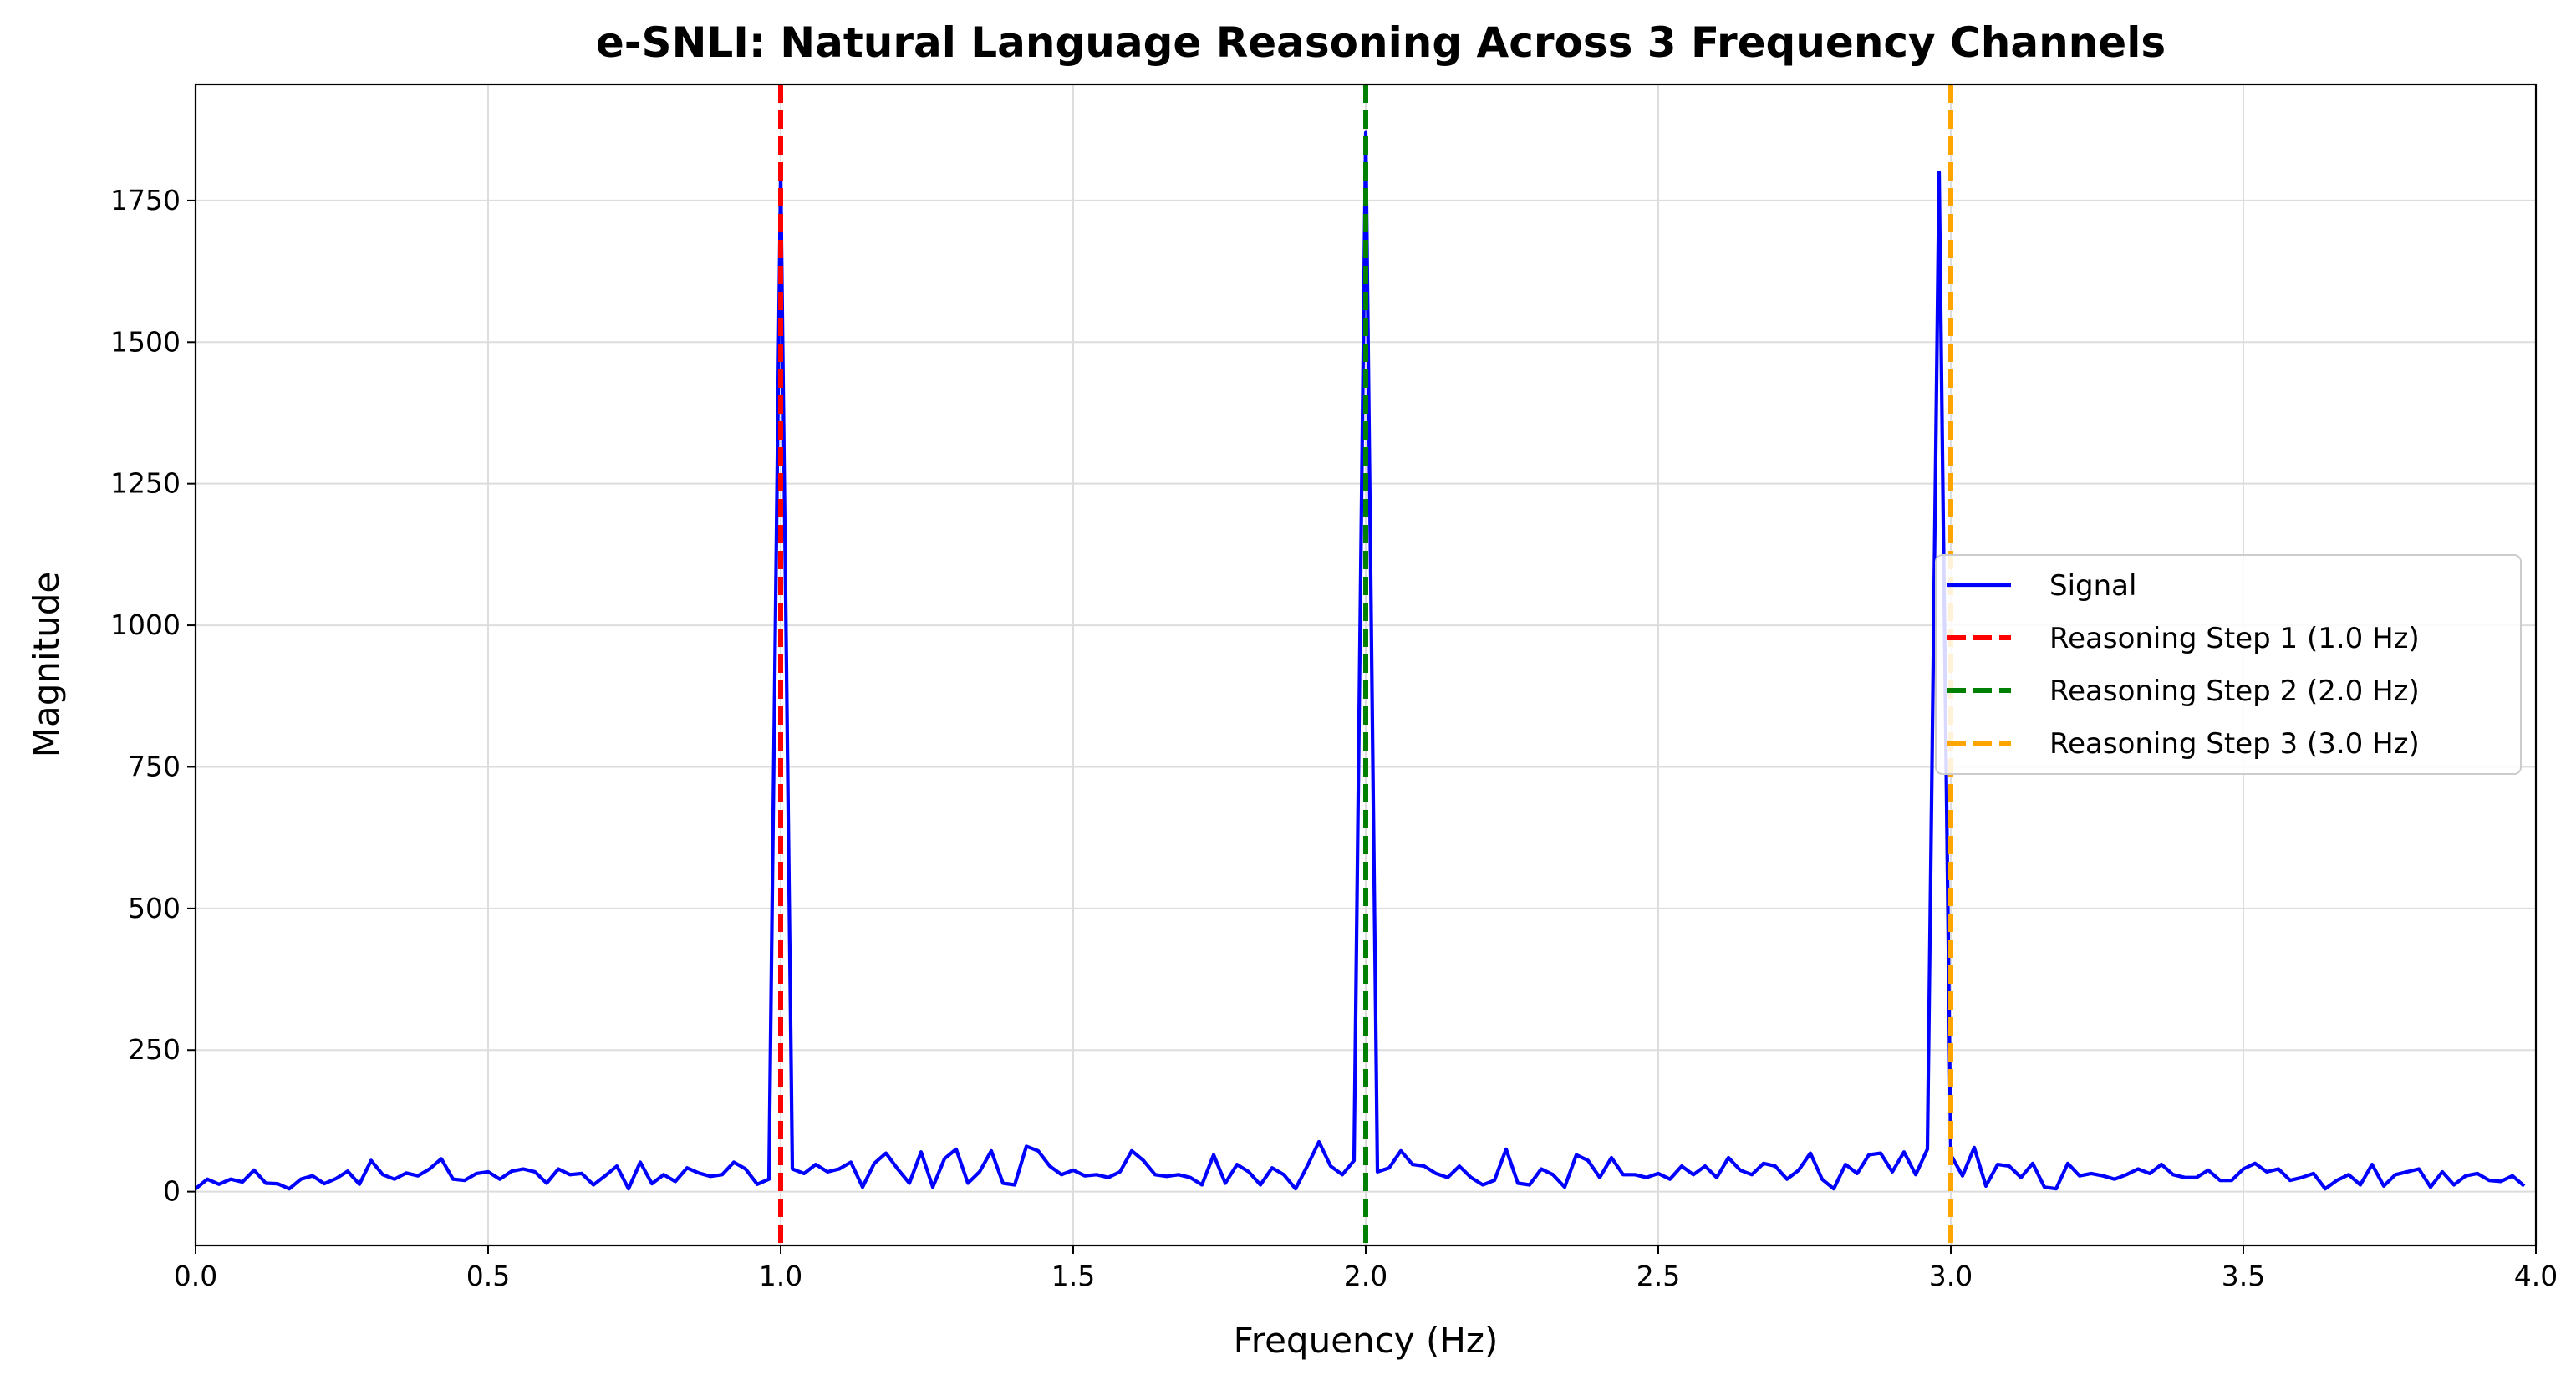 Image resolution: width=2576 pixels, height=1380 pixels. I want to click on legend-label: Signal, so click(2092, 586).